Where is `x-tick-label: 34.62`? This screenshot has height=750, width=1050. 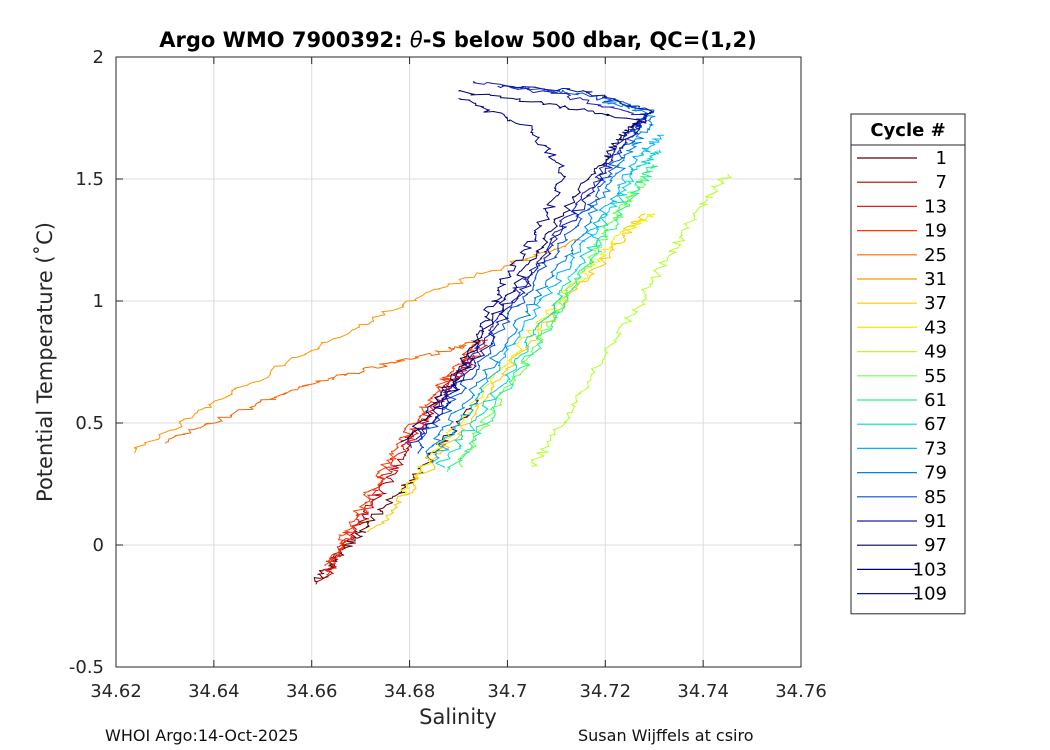
x-tick-label: 34.62 is located at coordinates (116, 691).